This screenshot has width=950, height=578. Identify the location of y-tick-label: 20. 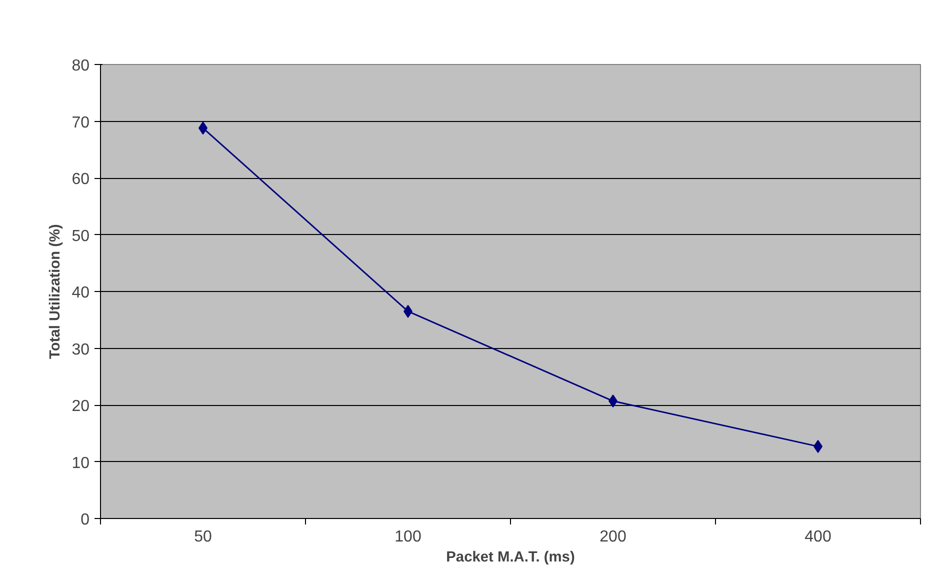
(81, 406).